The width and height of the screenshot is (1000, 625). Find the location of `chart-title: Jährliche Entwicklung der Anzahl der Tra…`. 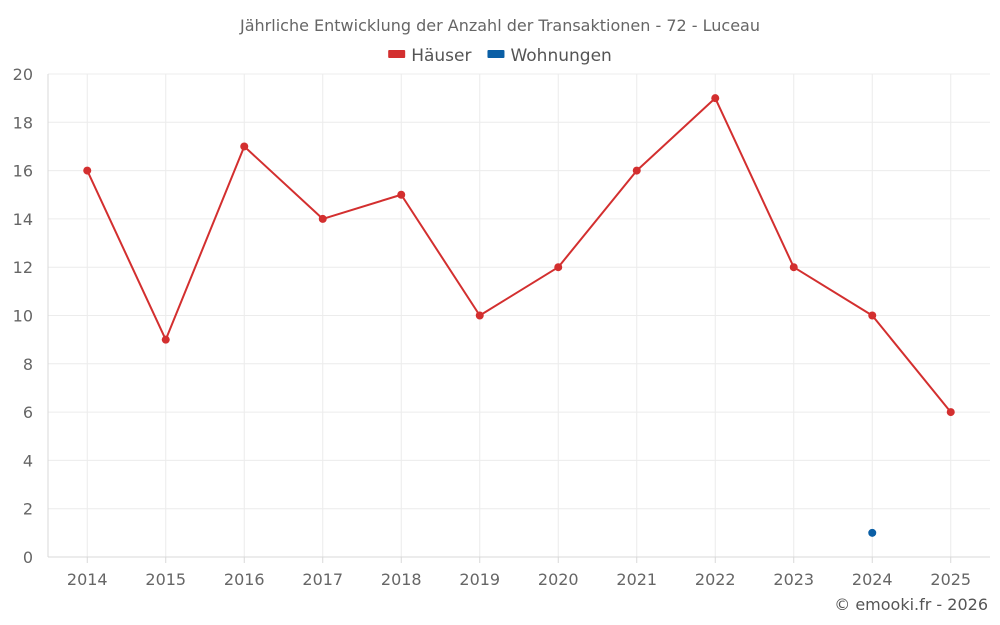

chart-title: Jährliche Entwicklung der Anzahl der Tra… is located at coordinates (499, 25).